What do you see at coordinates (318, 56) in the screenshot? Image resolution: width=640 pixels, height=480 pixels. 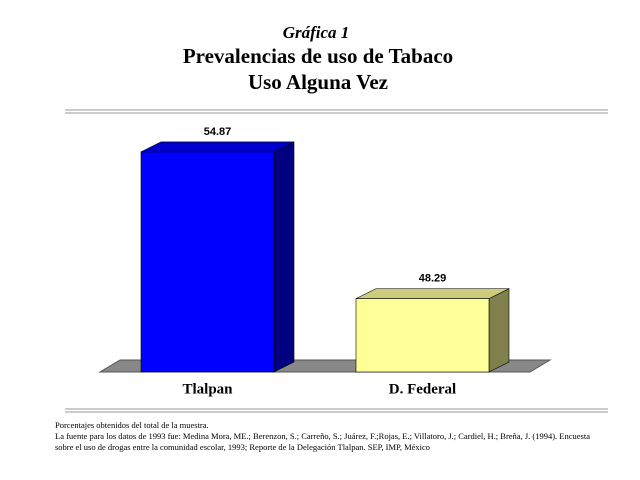 I see `chart-subtitle: Prevalencias de uso de Tabaco` at bounding box center [318, 56].